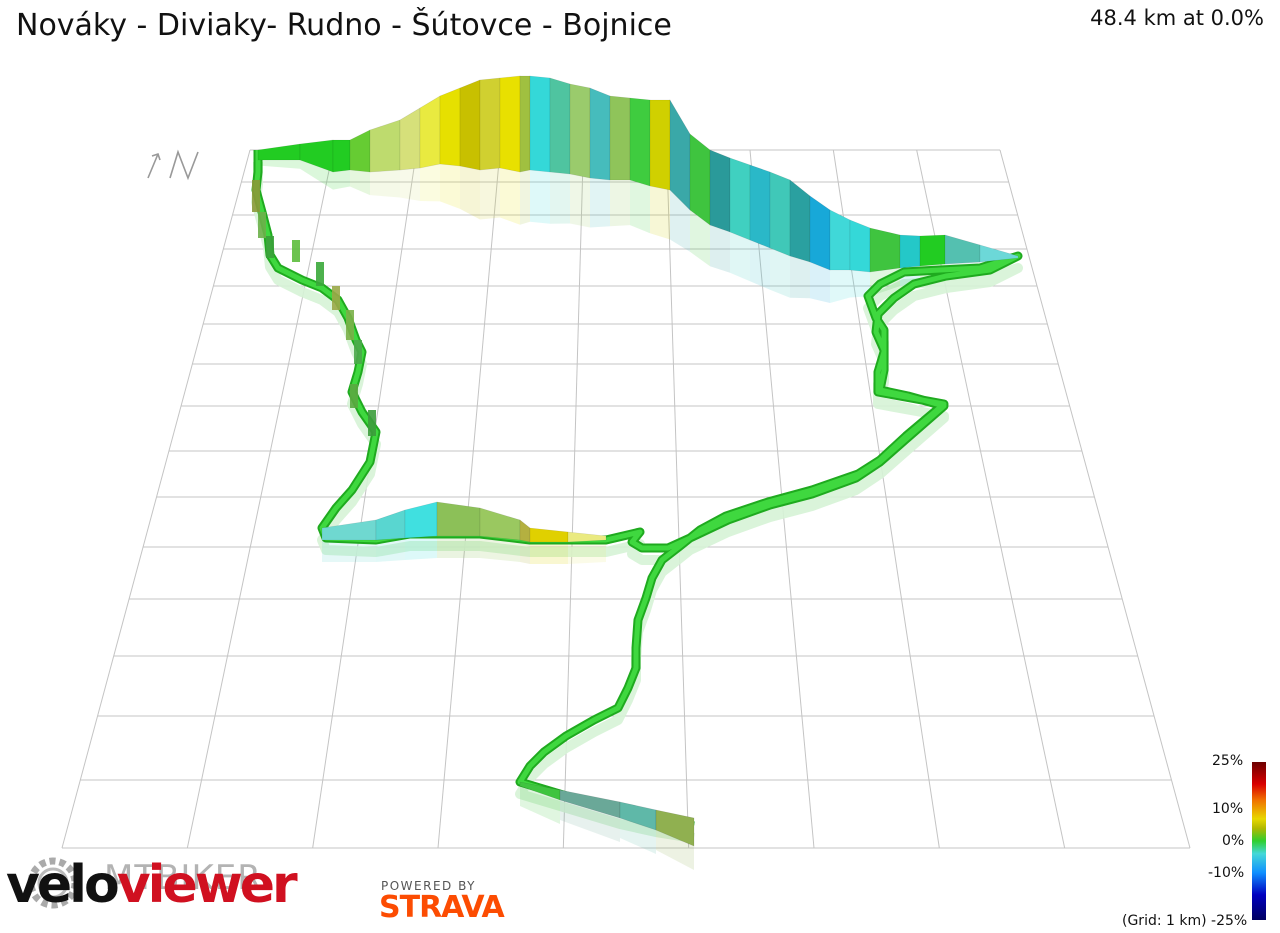  I want to click on north-arrow-icon, so click(173, 165).